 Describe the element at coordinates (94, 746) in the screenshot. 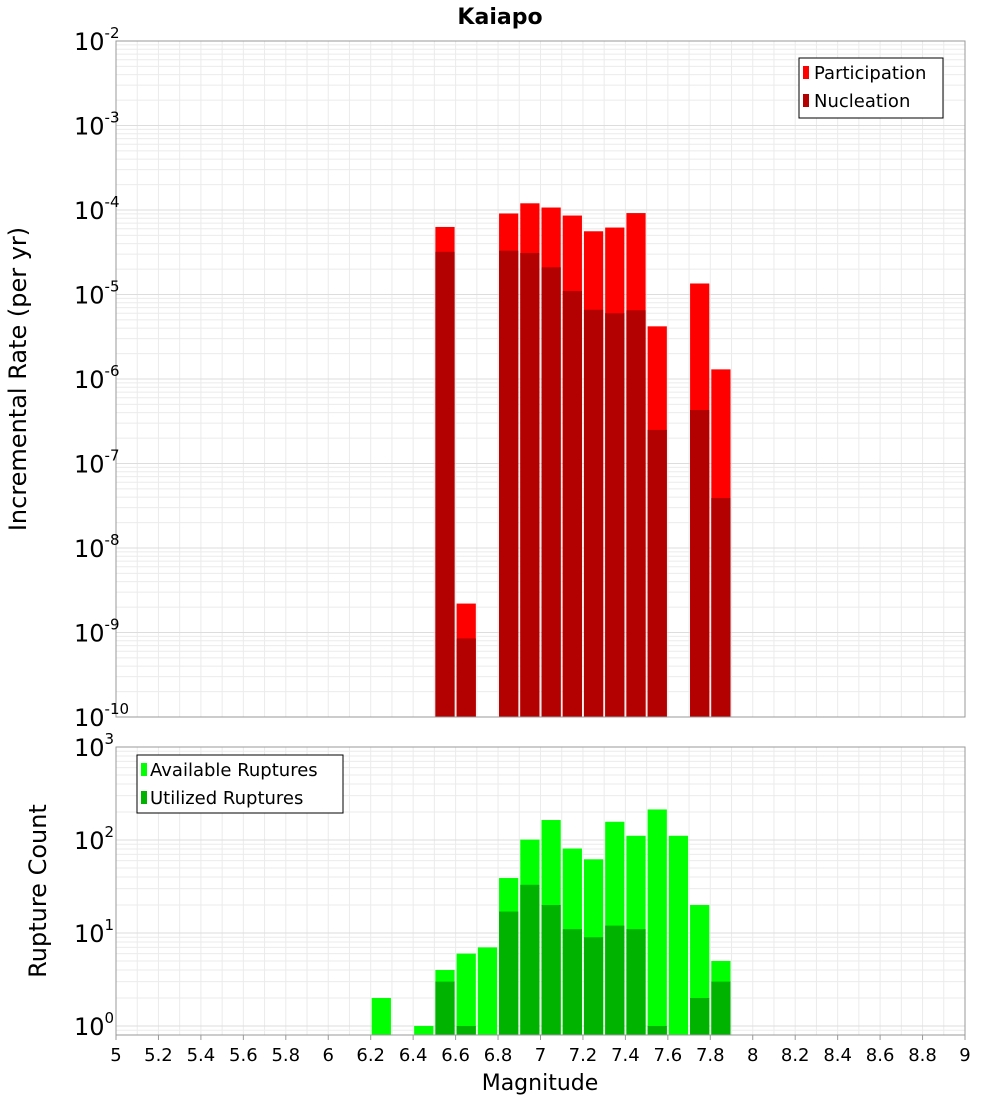

I see `bottom-y-tick-label: 10³` at that location.